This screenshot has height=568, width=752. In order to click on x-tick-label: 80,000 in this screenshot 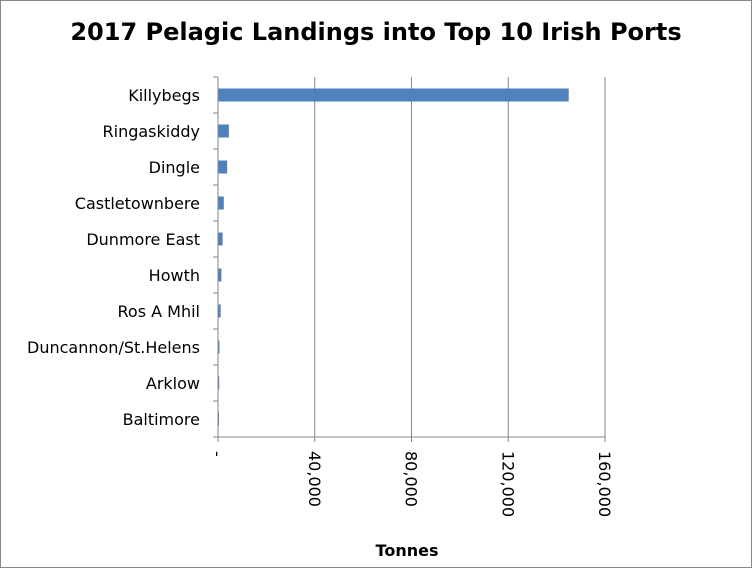, I will do `click(411, 479)`.